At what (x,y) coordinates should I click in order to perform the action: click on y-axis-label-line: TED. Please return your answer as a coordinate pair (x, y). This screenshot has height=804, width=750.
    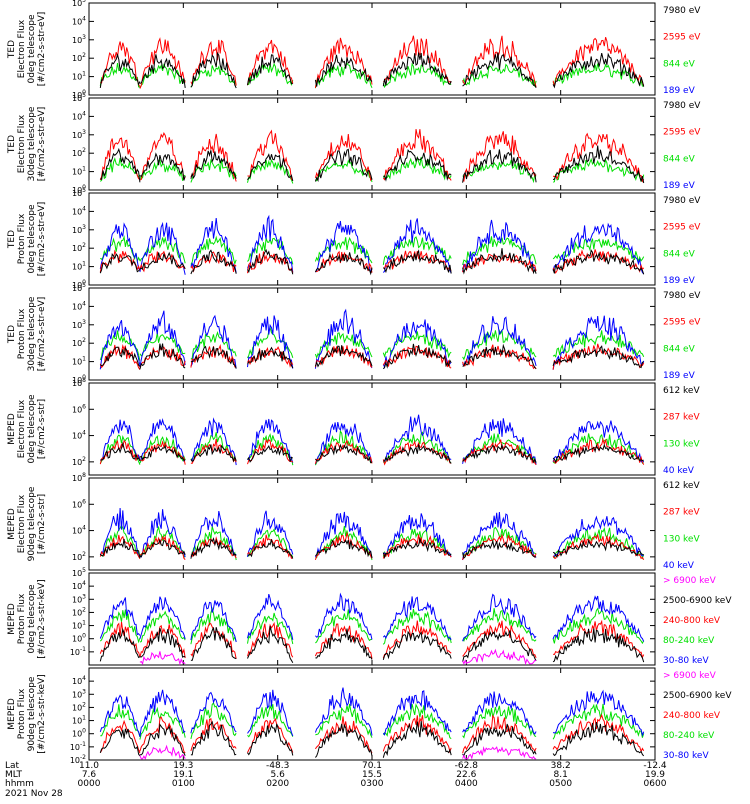
    Looking at the image, I should click on (12, 49).